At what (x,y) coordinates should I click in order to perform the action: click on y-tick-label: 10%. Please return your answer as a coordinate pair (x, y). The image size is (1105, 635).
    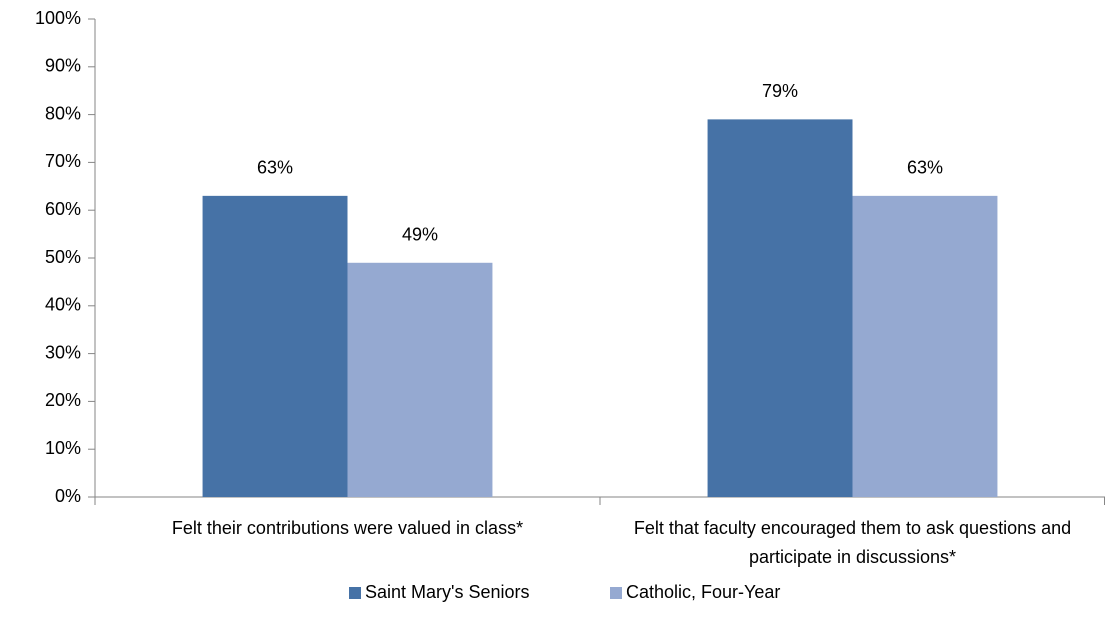
    Looking at the image, I should click on (63, 448).